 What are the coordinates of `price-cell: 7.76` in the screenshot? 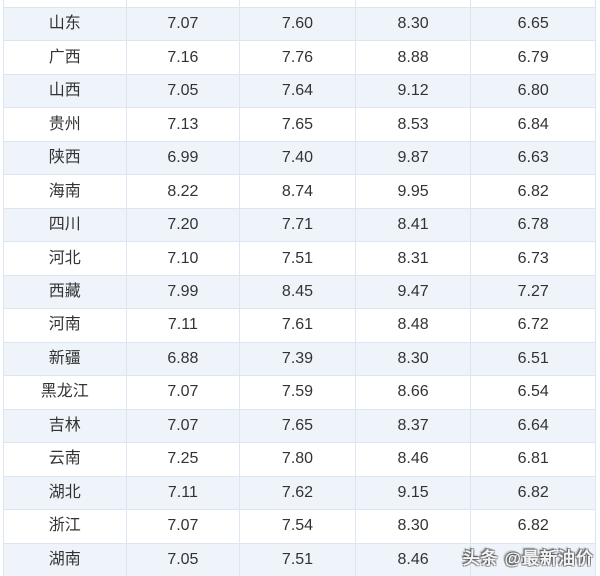 It's located at (298, 57).